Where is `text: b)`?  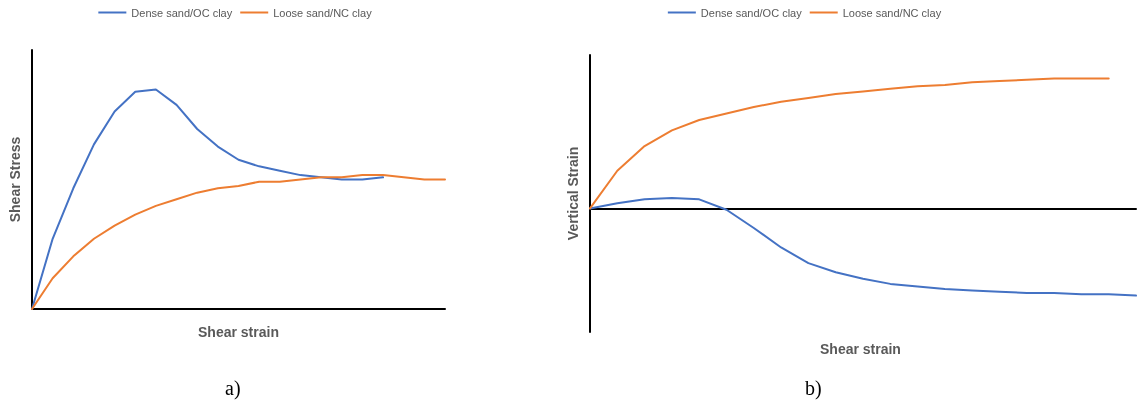 text: b) is located at coordinates (813, 388).